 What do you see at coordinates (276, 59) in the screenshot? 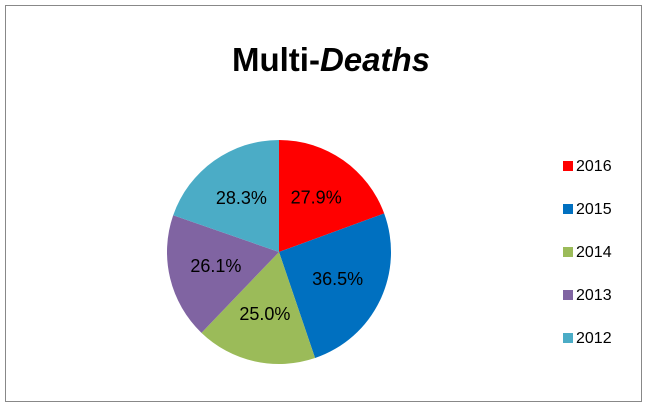
I see `title-part: Multi-` at bounding box center [276, 59].